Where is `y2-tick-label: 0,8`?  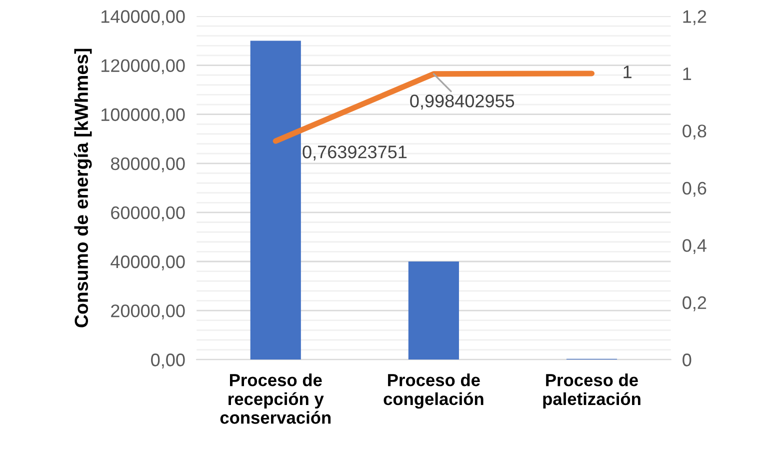 y2-tick-label: 0,8 is located at coordinates (694, 132).